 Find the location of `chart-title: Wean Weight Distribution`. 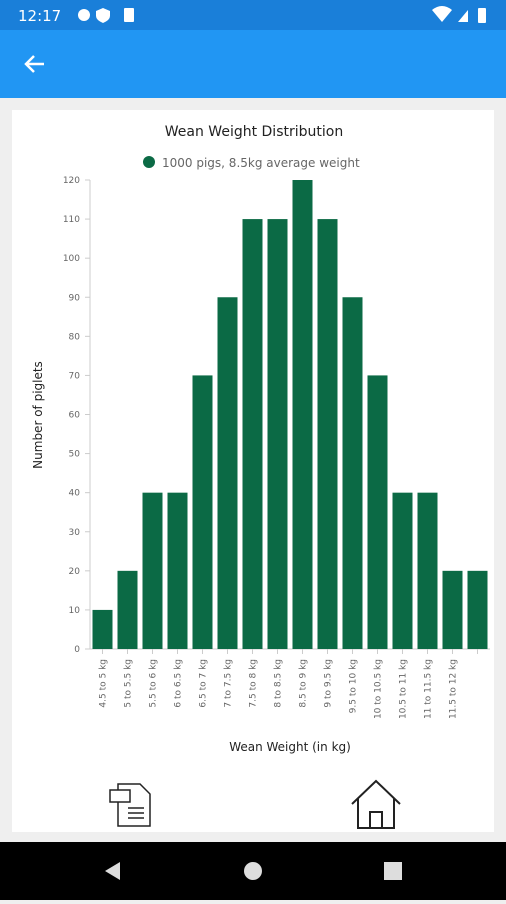

chart-title: Wean Weight Distribution is located at coordinates (254, 132).